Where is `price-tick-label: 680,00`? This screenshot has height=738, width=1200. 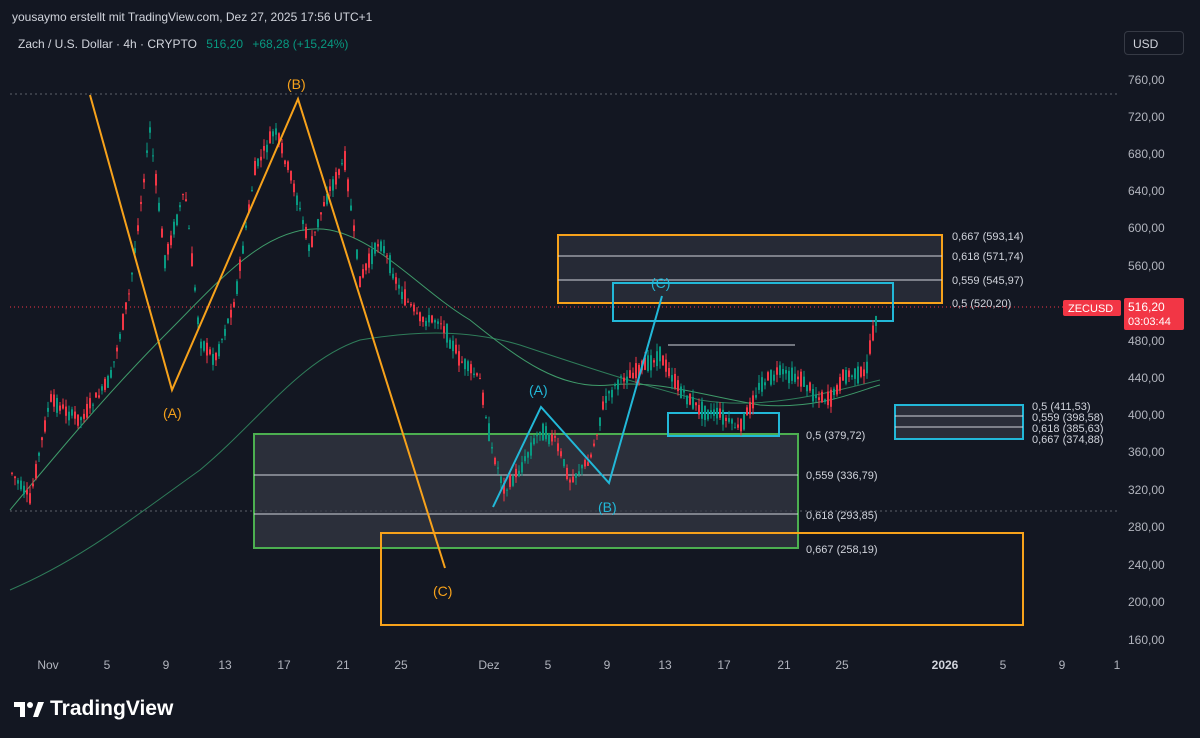 price-tick-label: 680,00 is located at coordinates (1146, 154).